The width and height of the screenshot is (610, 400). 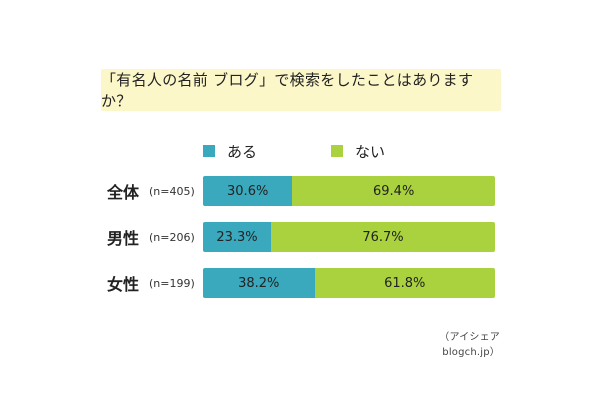 What do you see at coordinates (469, 345) in the screenshot?
I see `source-credit: （アイシェア blogch.jp）` at bounding box center [469, 345].